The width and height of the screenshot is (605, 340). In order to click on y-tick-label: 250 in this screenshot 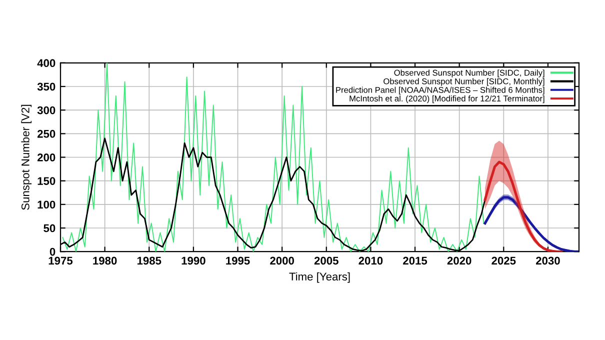, I will do `click(46, 134)`.